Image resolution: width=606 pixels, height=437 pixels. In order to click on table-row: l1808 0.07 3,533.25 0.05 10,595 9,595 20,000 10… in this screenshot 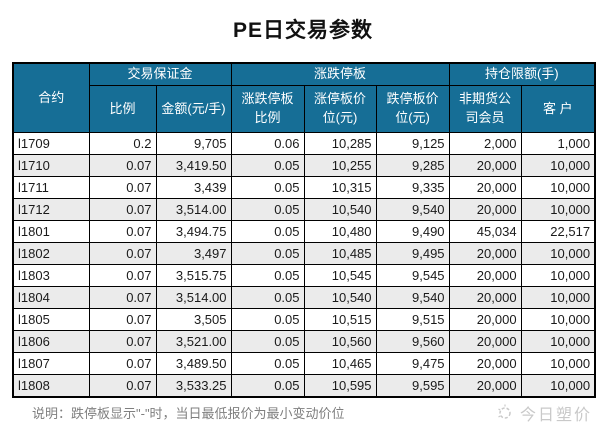, I will do `click(304, 385)`.